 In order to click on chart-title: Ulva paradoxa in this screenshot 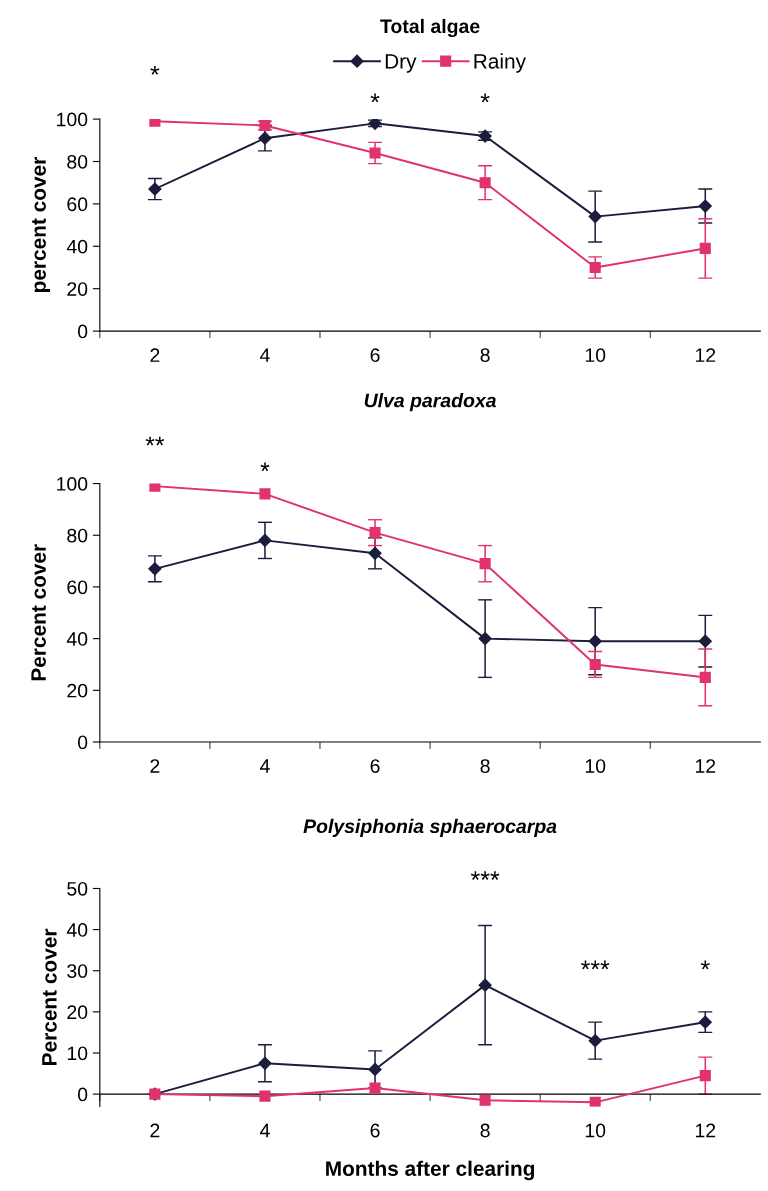, I will do `click(430, 402)`.